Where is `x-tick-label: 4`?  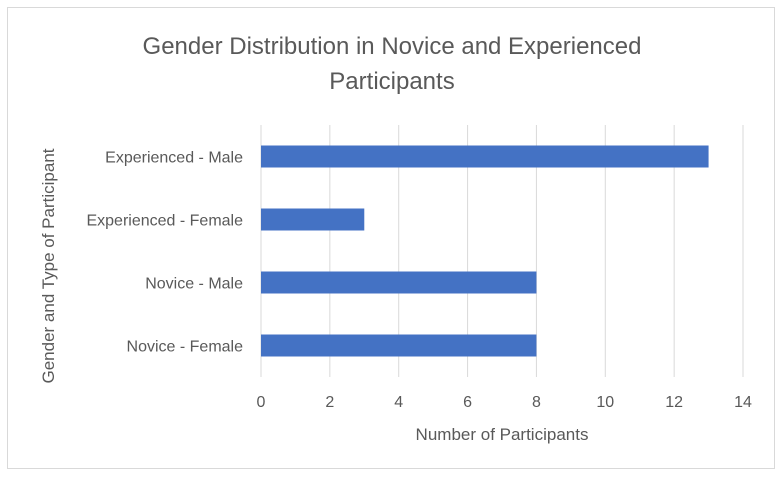
x-tick-label: 4 is located at coordinates (398, 402).